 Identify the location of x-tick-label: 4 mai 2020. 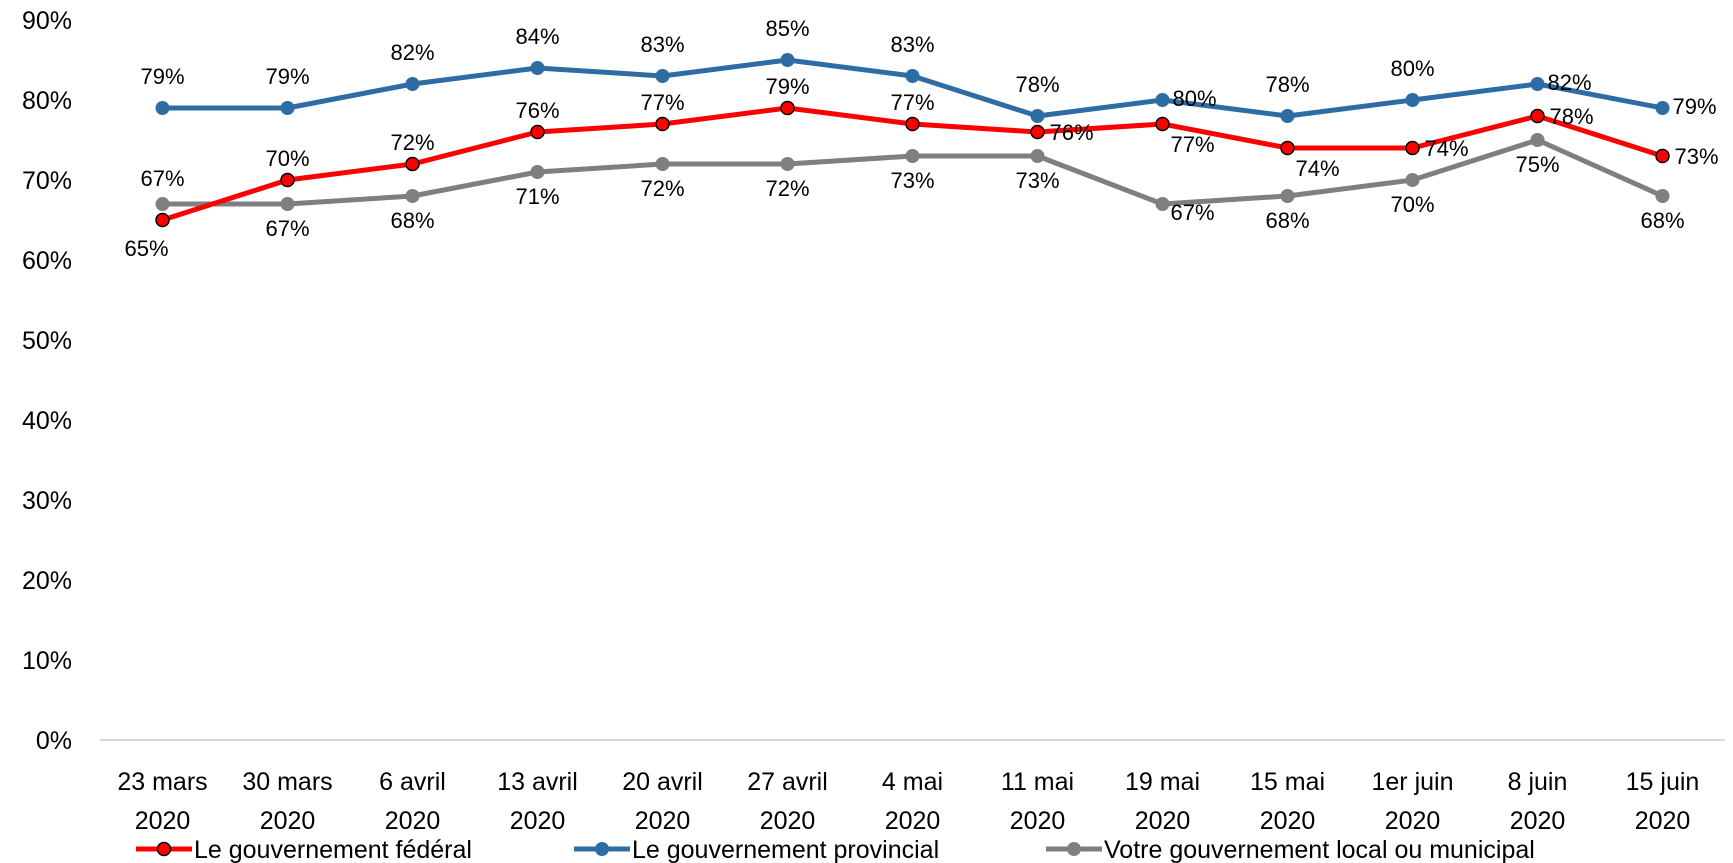
(912, 801).